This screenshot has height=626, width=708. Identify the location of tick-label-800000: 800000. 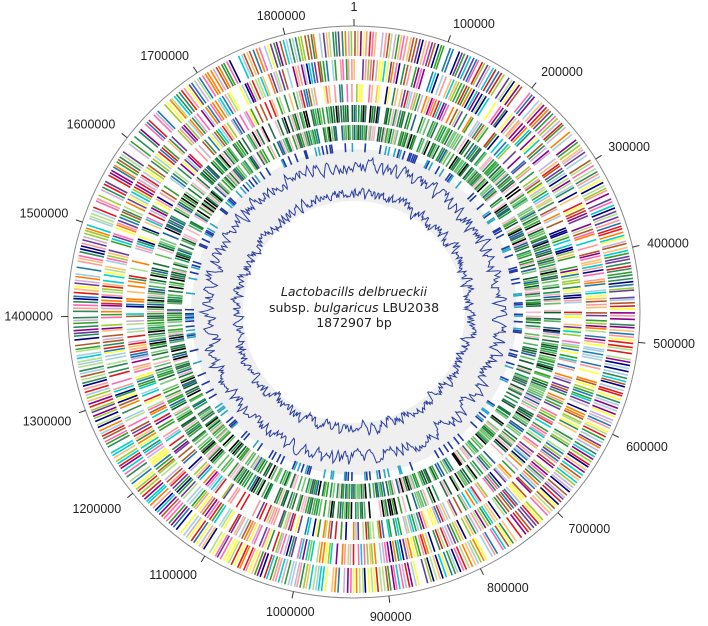
(508, 588).